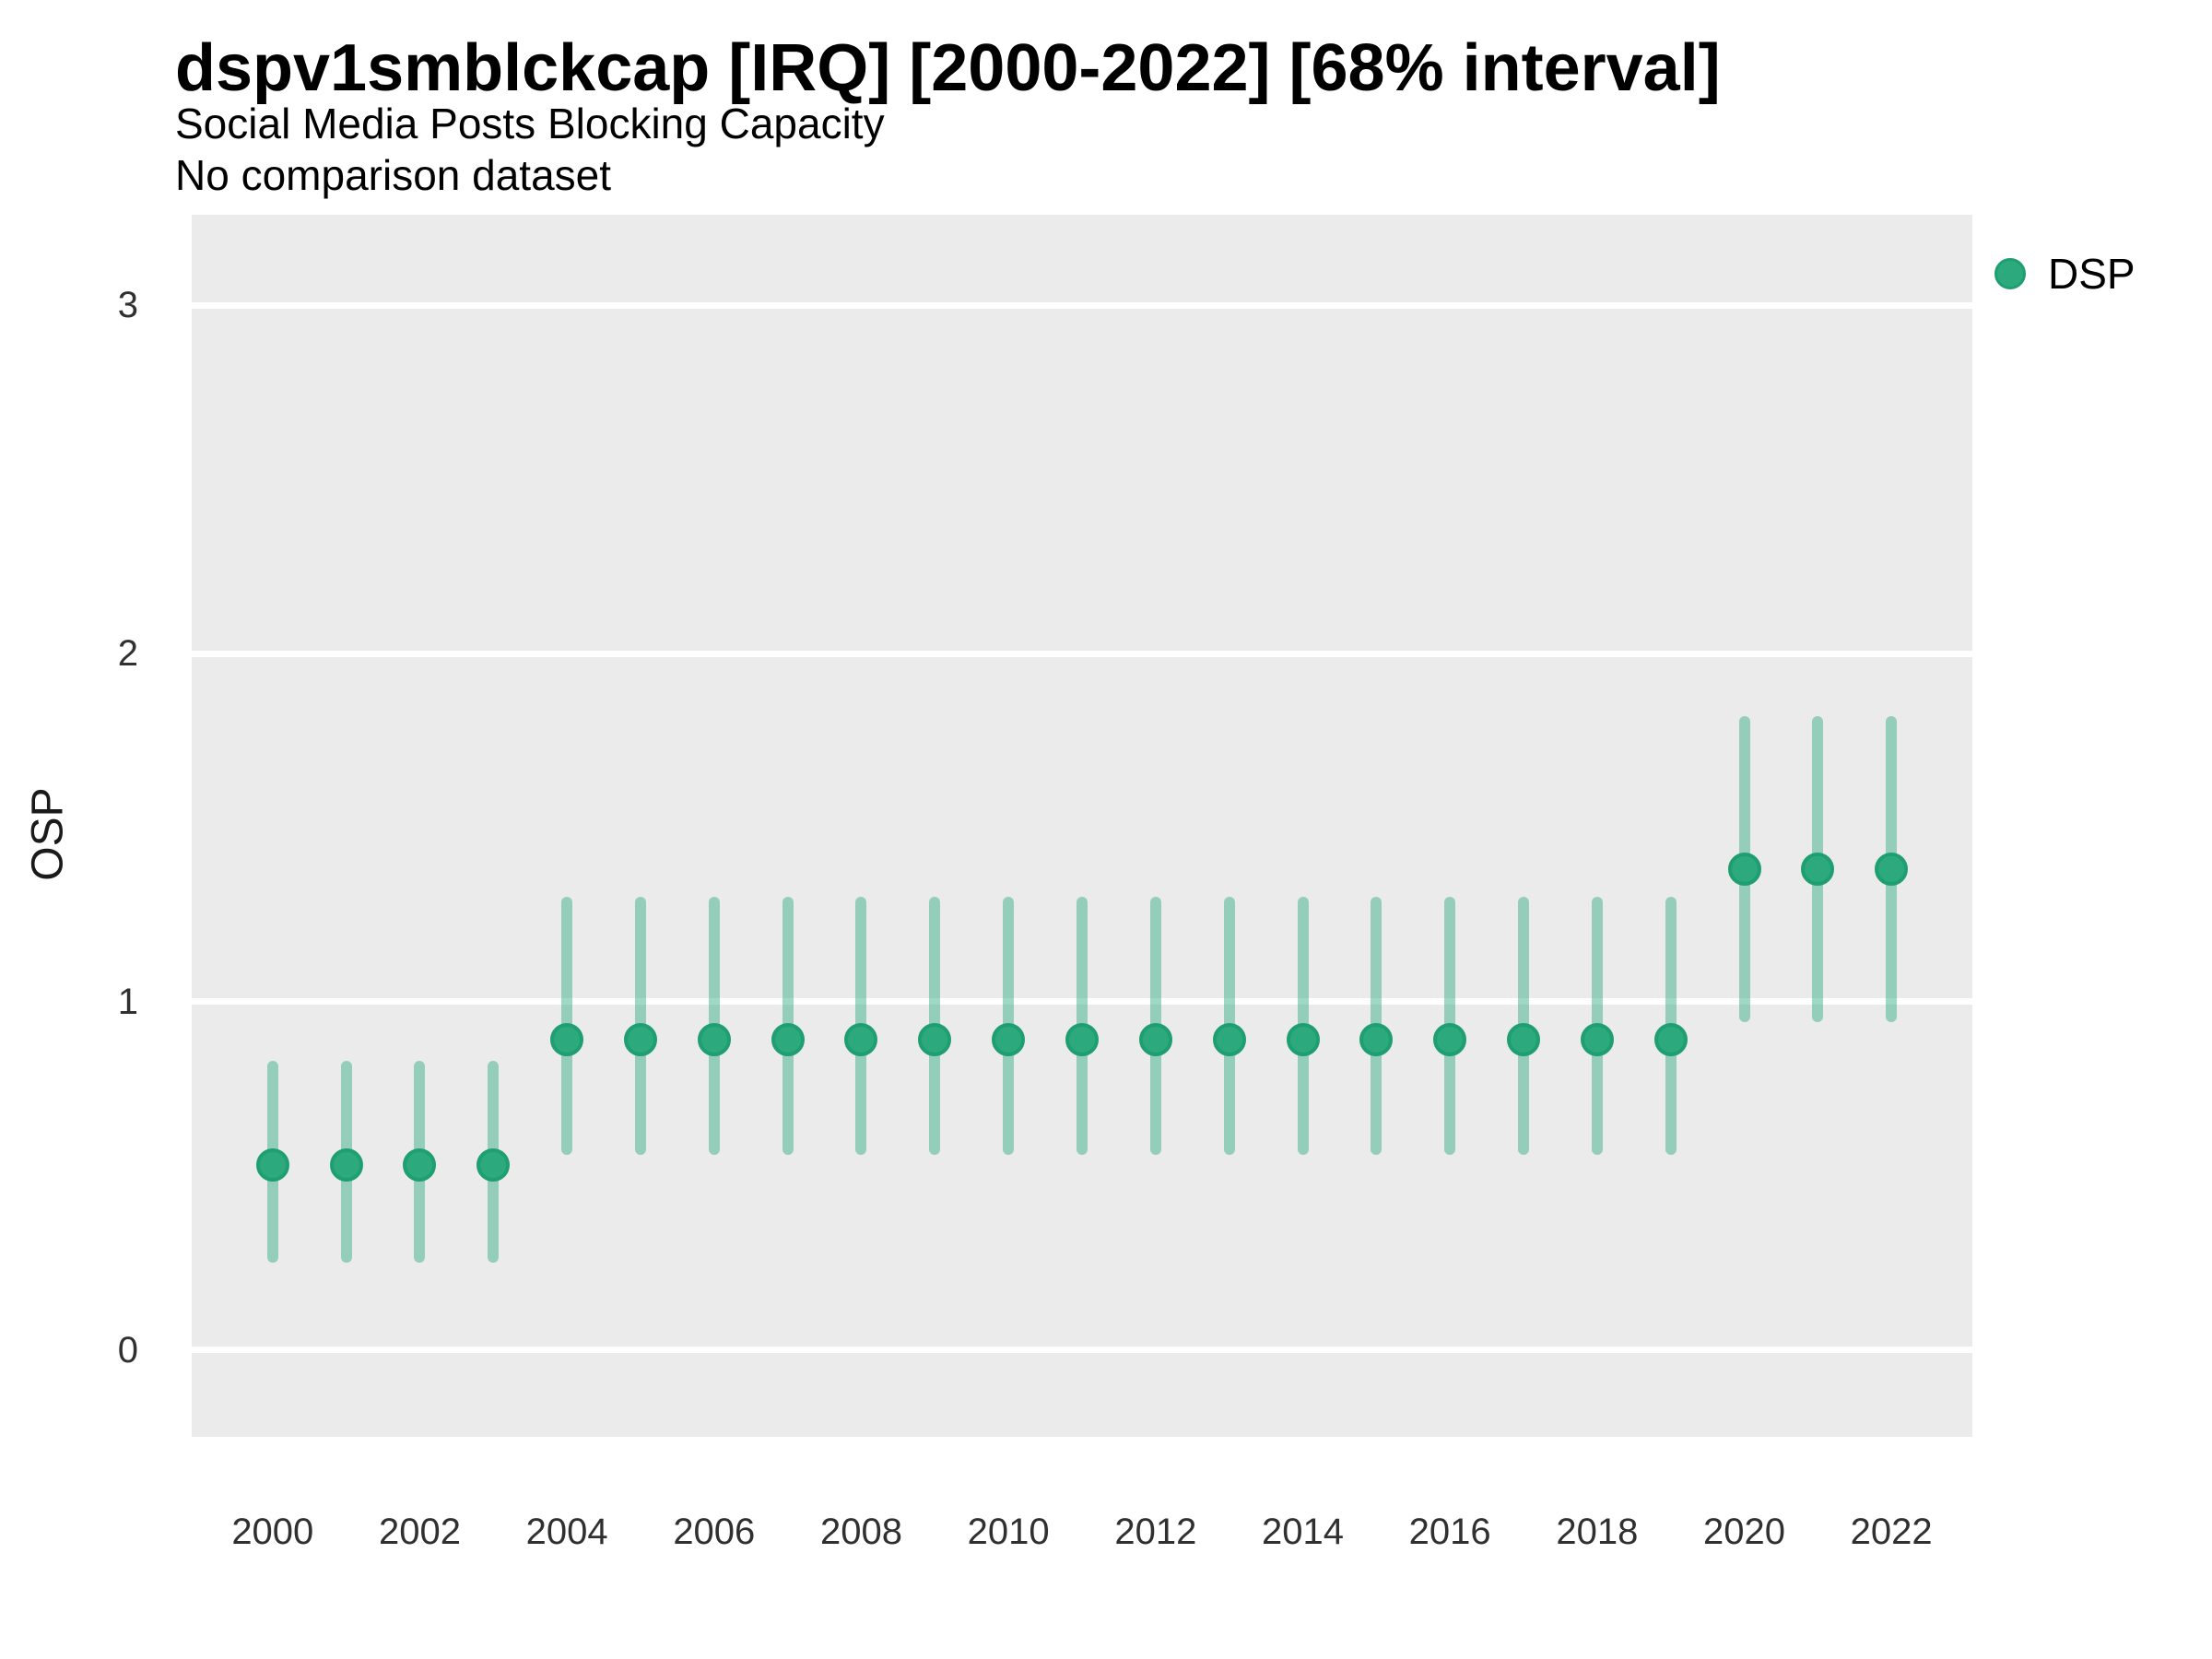 The width and height of the screenshot is (2212, 1659). Describe the element at coordinates (393, 175) in the screenshot. I see `chart-comparison-note: No comparison dataset` at that location.